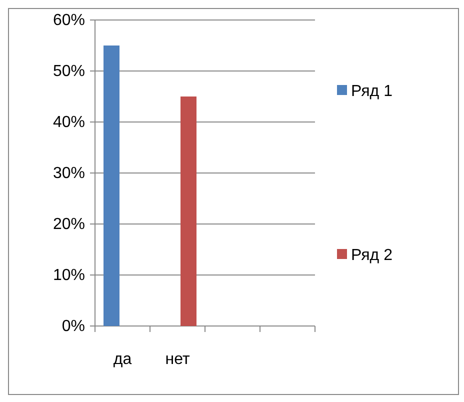  What do you see at coordinates (73, 327) in the screenshot?
I see `y-tick-label: 0%` at bounding box center [73, 327].